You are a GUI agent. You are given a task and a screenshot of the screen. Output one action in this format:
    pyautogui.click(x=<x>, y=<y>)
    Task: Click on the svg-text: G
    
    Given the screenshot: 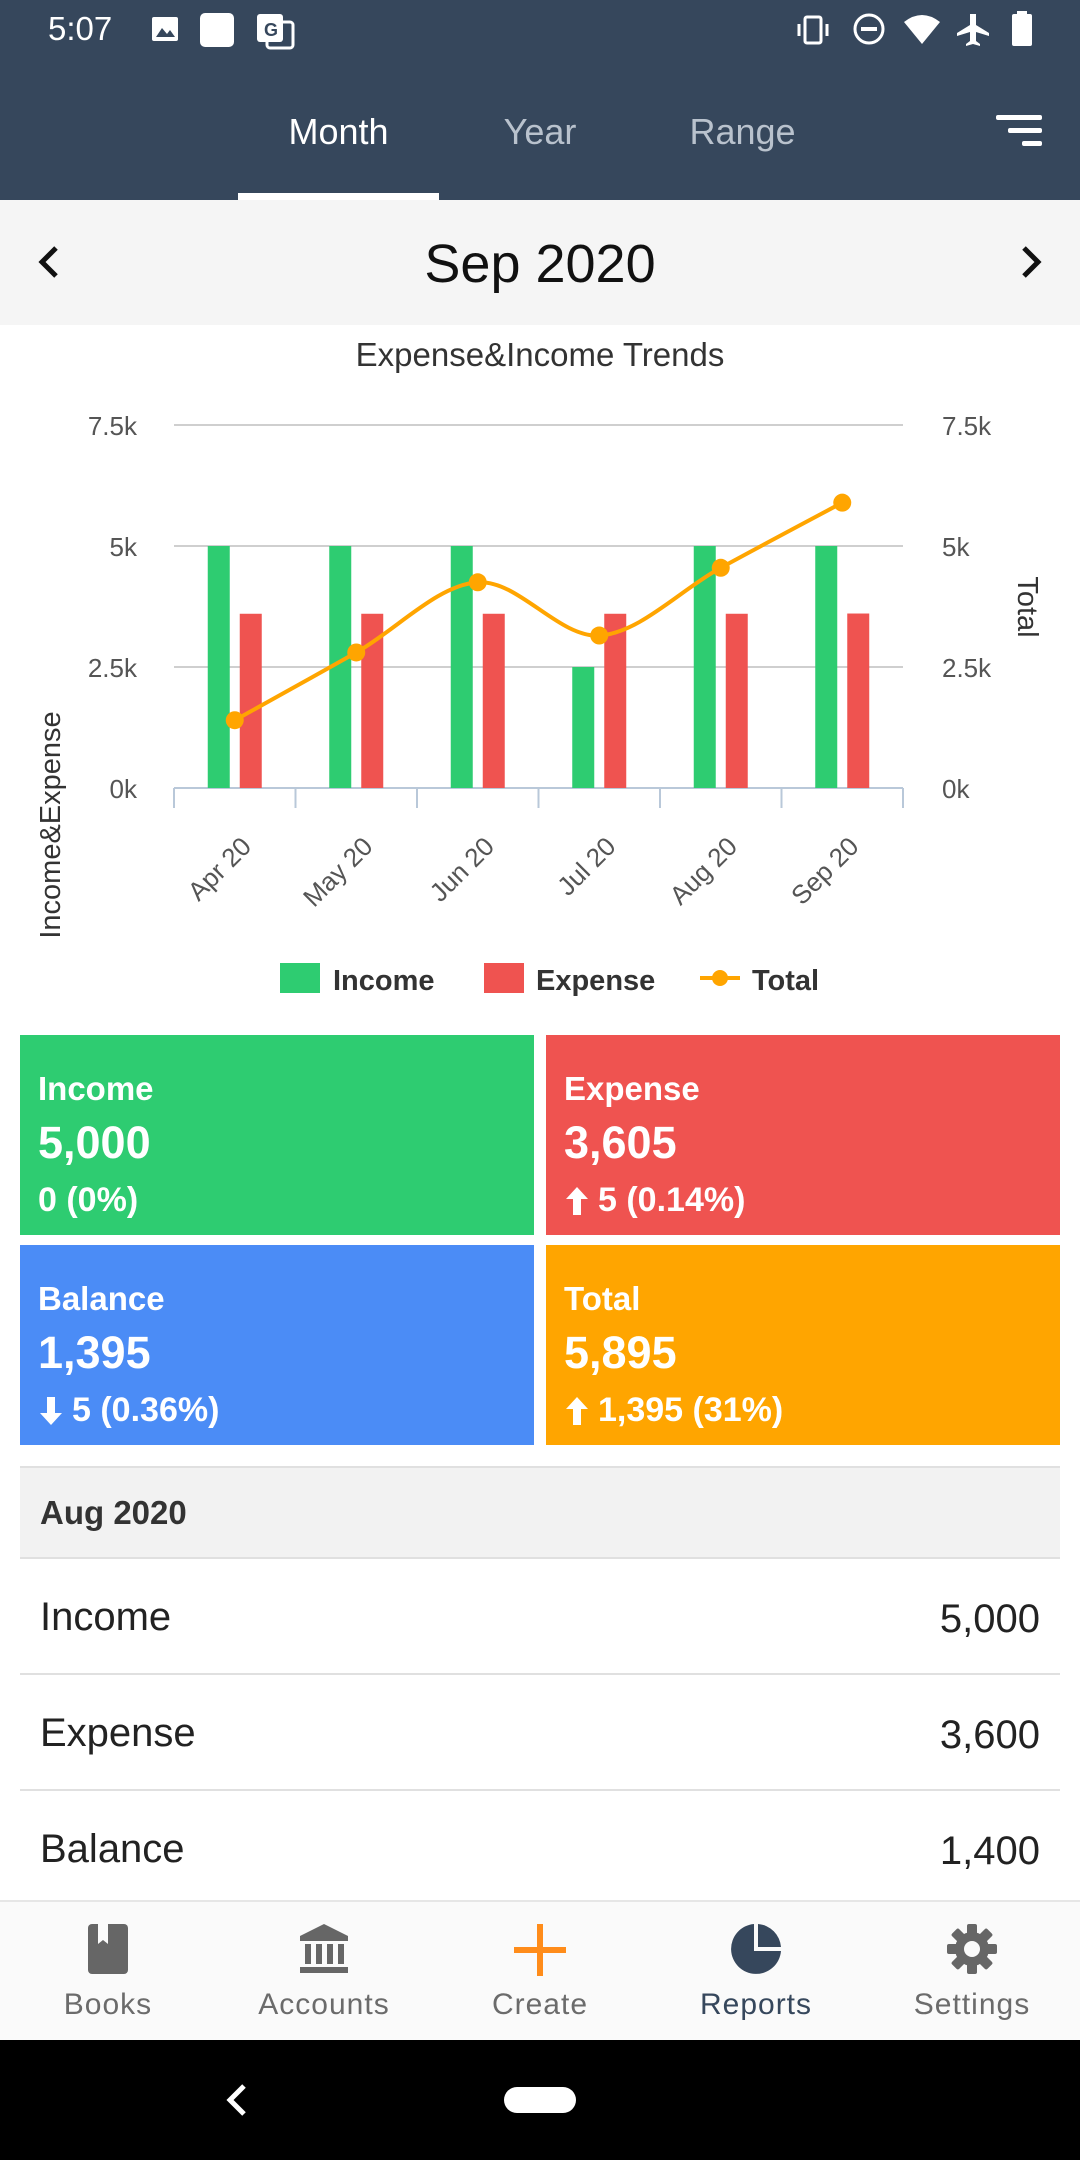 What is the action you would take?
    pyautogui.click(x=271, y=30)
    